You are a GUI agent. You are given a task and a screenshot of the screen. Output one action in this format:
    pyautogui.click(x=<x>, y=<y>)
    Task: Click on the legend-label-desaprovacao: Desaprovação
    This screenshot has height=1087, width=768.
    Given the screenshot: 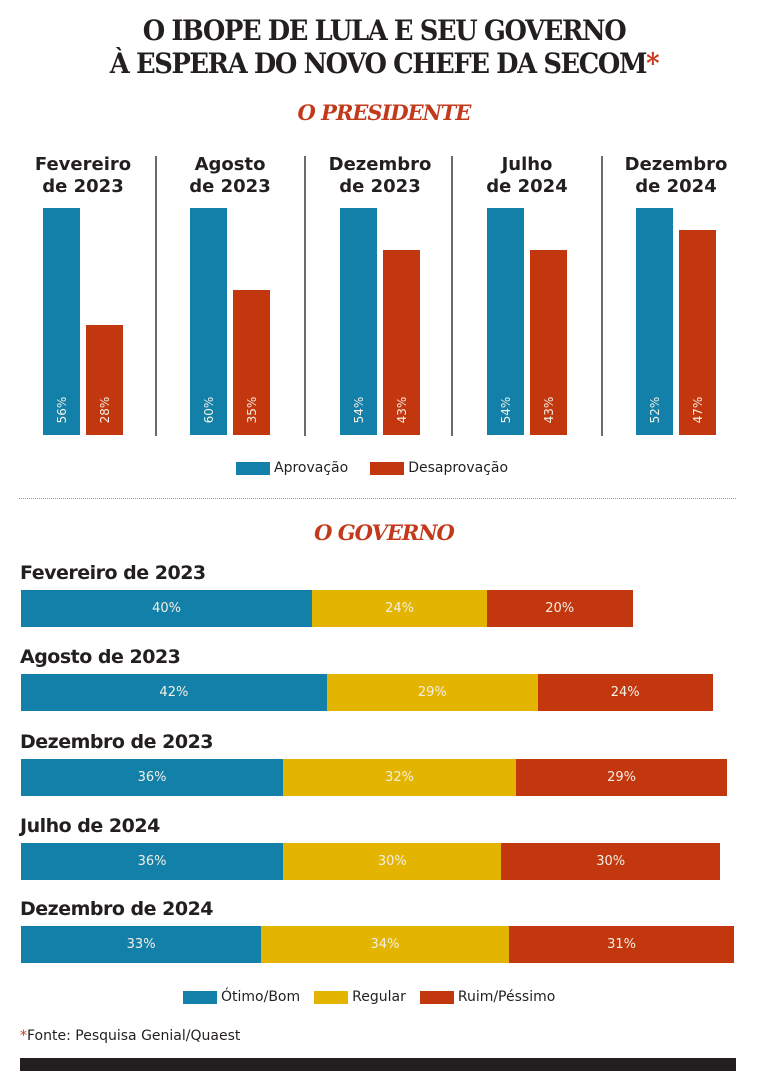 What is the action you would take?
    pyautogui.click(x=458, y=468)
    